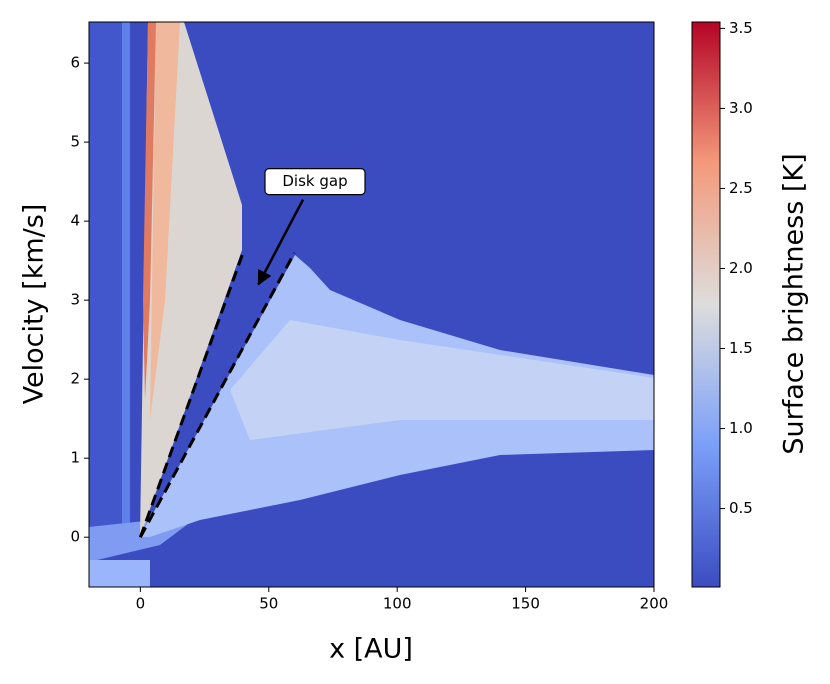 Image resolution: width=830 pixels, height=684 pixels. Describe the element at coordinates (706, 304) in the screenshot. I see `colorbar` at that location.